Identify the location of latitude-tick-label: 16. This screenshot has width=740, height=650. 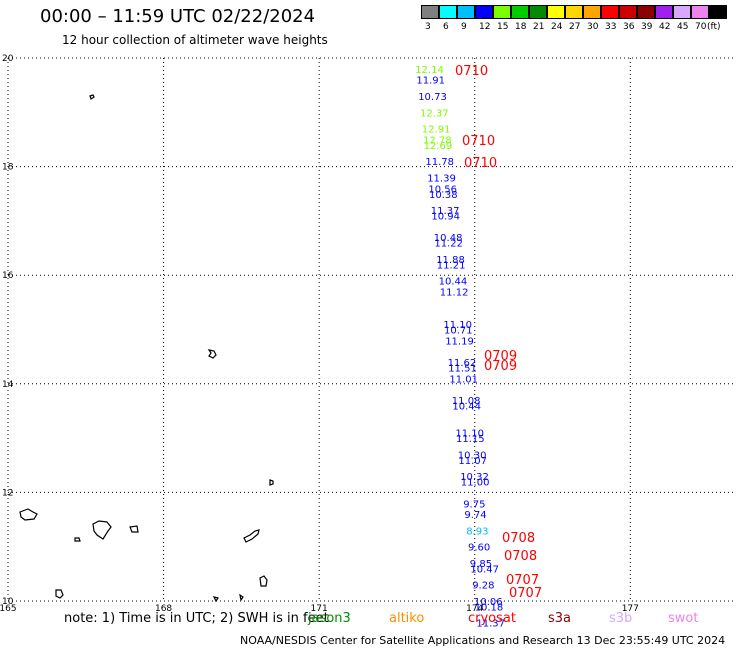
(8, 276).